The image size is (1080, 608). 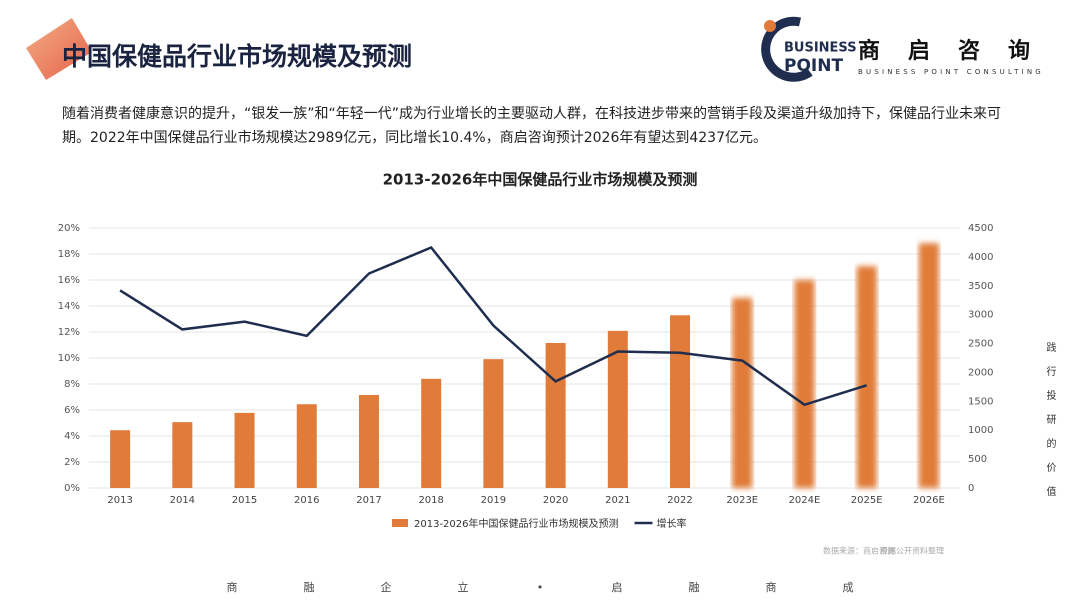 What do you see at coordinates (867, 500) in the screenshot?
I see `x-tick-label: 2025E` at bounding box center [867, 500].